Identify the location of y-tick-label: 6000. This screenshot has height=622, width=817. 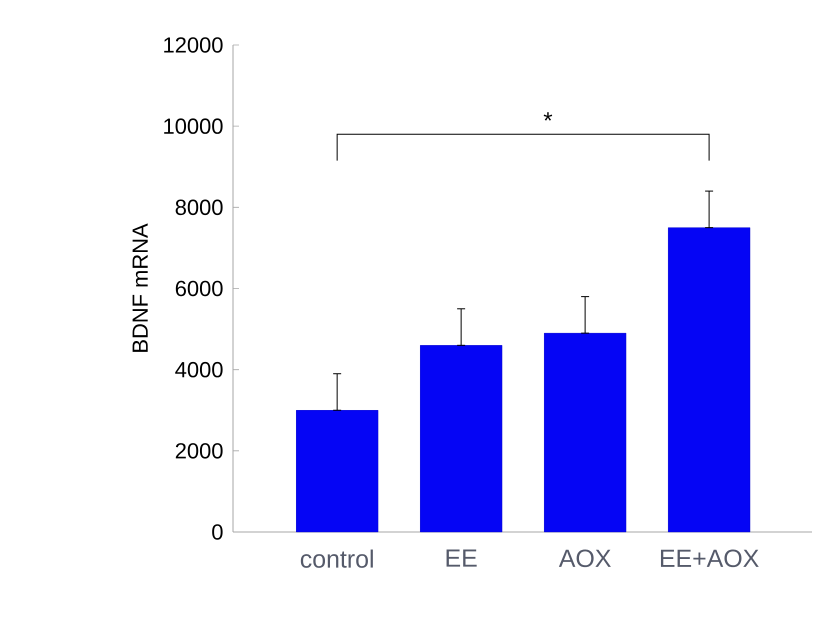
(199, 288).